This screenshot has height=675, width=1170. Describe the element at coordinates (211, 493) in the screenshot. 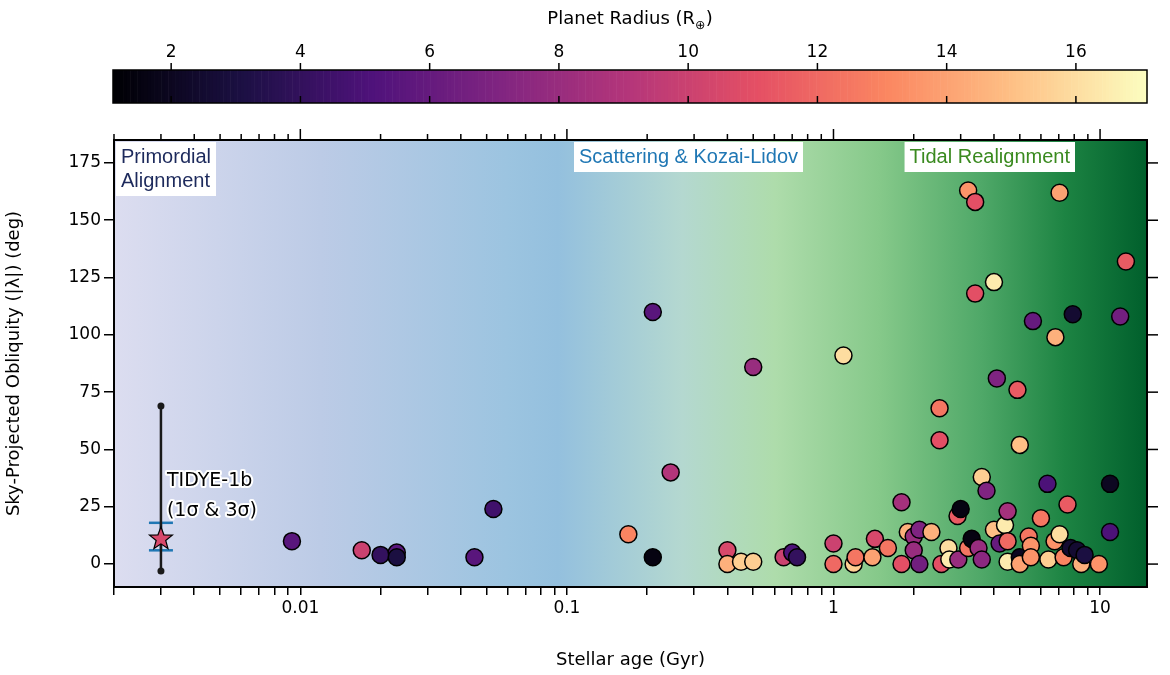

I see `annotation: TIDYE-1b (1σ & 3σ)` at that location.